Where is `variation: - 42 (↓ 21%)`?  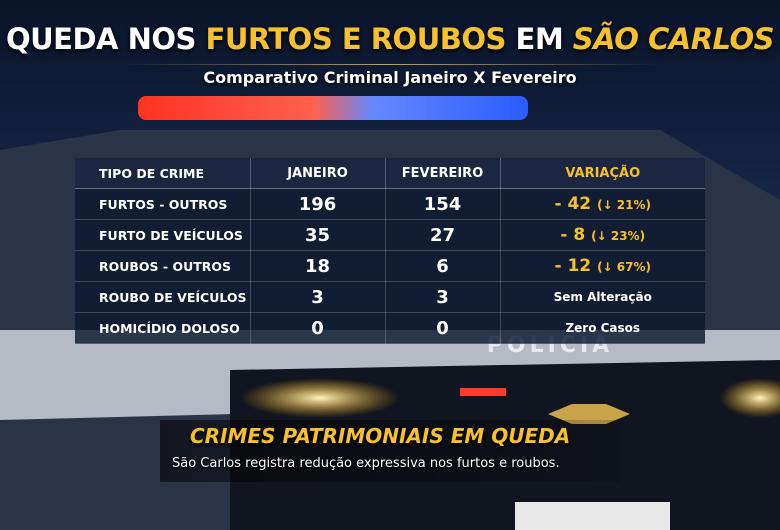 variation: - 42 (↓ 21%) is located at coordinates (602, 204).